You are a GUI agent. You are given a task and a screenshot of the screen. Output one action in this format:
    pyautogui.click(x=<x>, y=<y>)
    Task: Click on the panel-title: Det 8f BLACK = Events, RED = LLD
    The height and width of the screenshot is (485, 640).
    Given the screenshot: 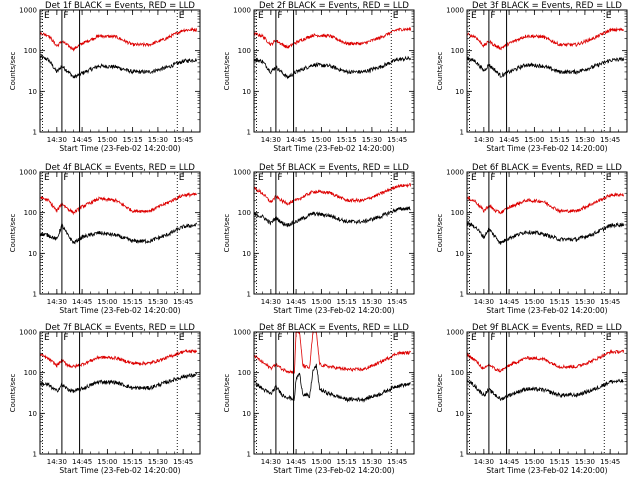 What is the action you would take?
    pyautogui.click(x=334, y=328)
    